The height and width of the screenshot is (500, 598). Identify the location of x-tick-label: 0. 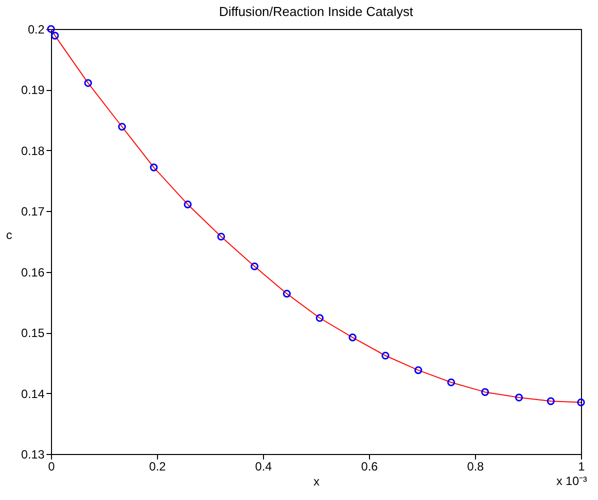
(52, 467).